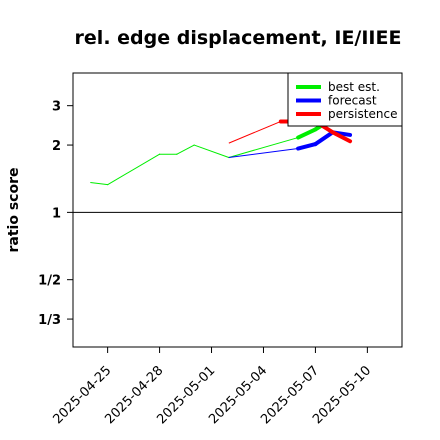 Image resolution: width=440 pixels, height=440 pixels. Describe the element at coordinates (352, 101) in the screenshot. I see `legend-label: forecast` at that location.